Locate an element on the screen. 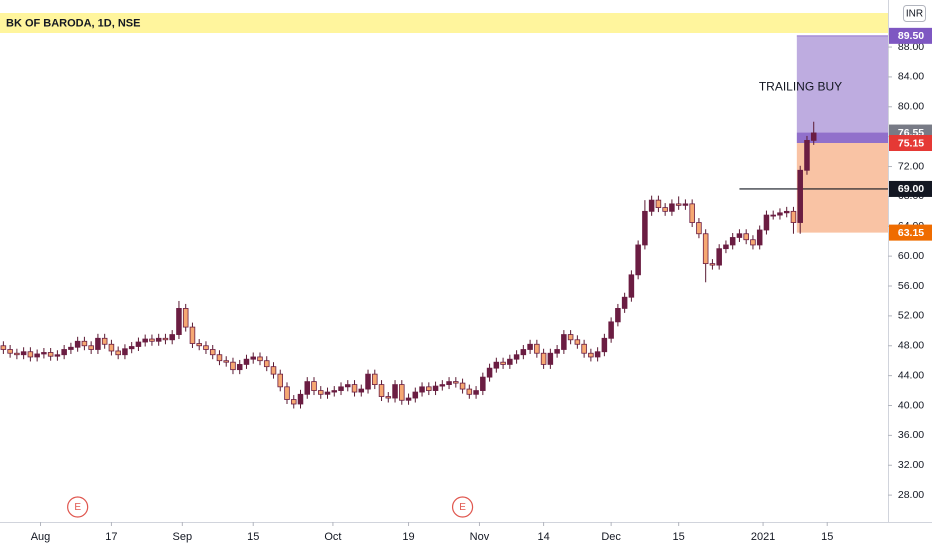 The height and width of the screenshot is (550, 932). position-label: TRAILING BUY is located at coordinates (800, 86).